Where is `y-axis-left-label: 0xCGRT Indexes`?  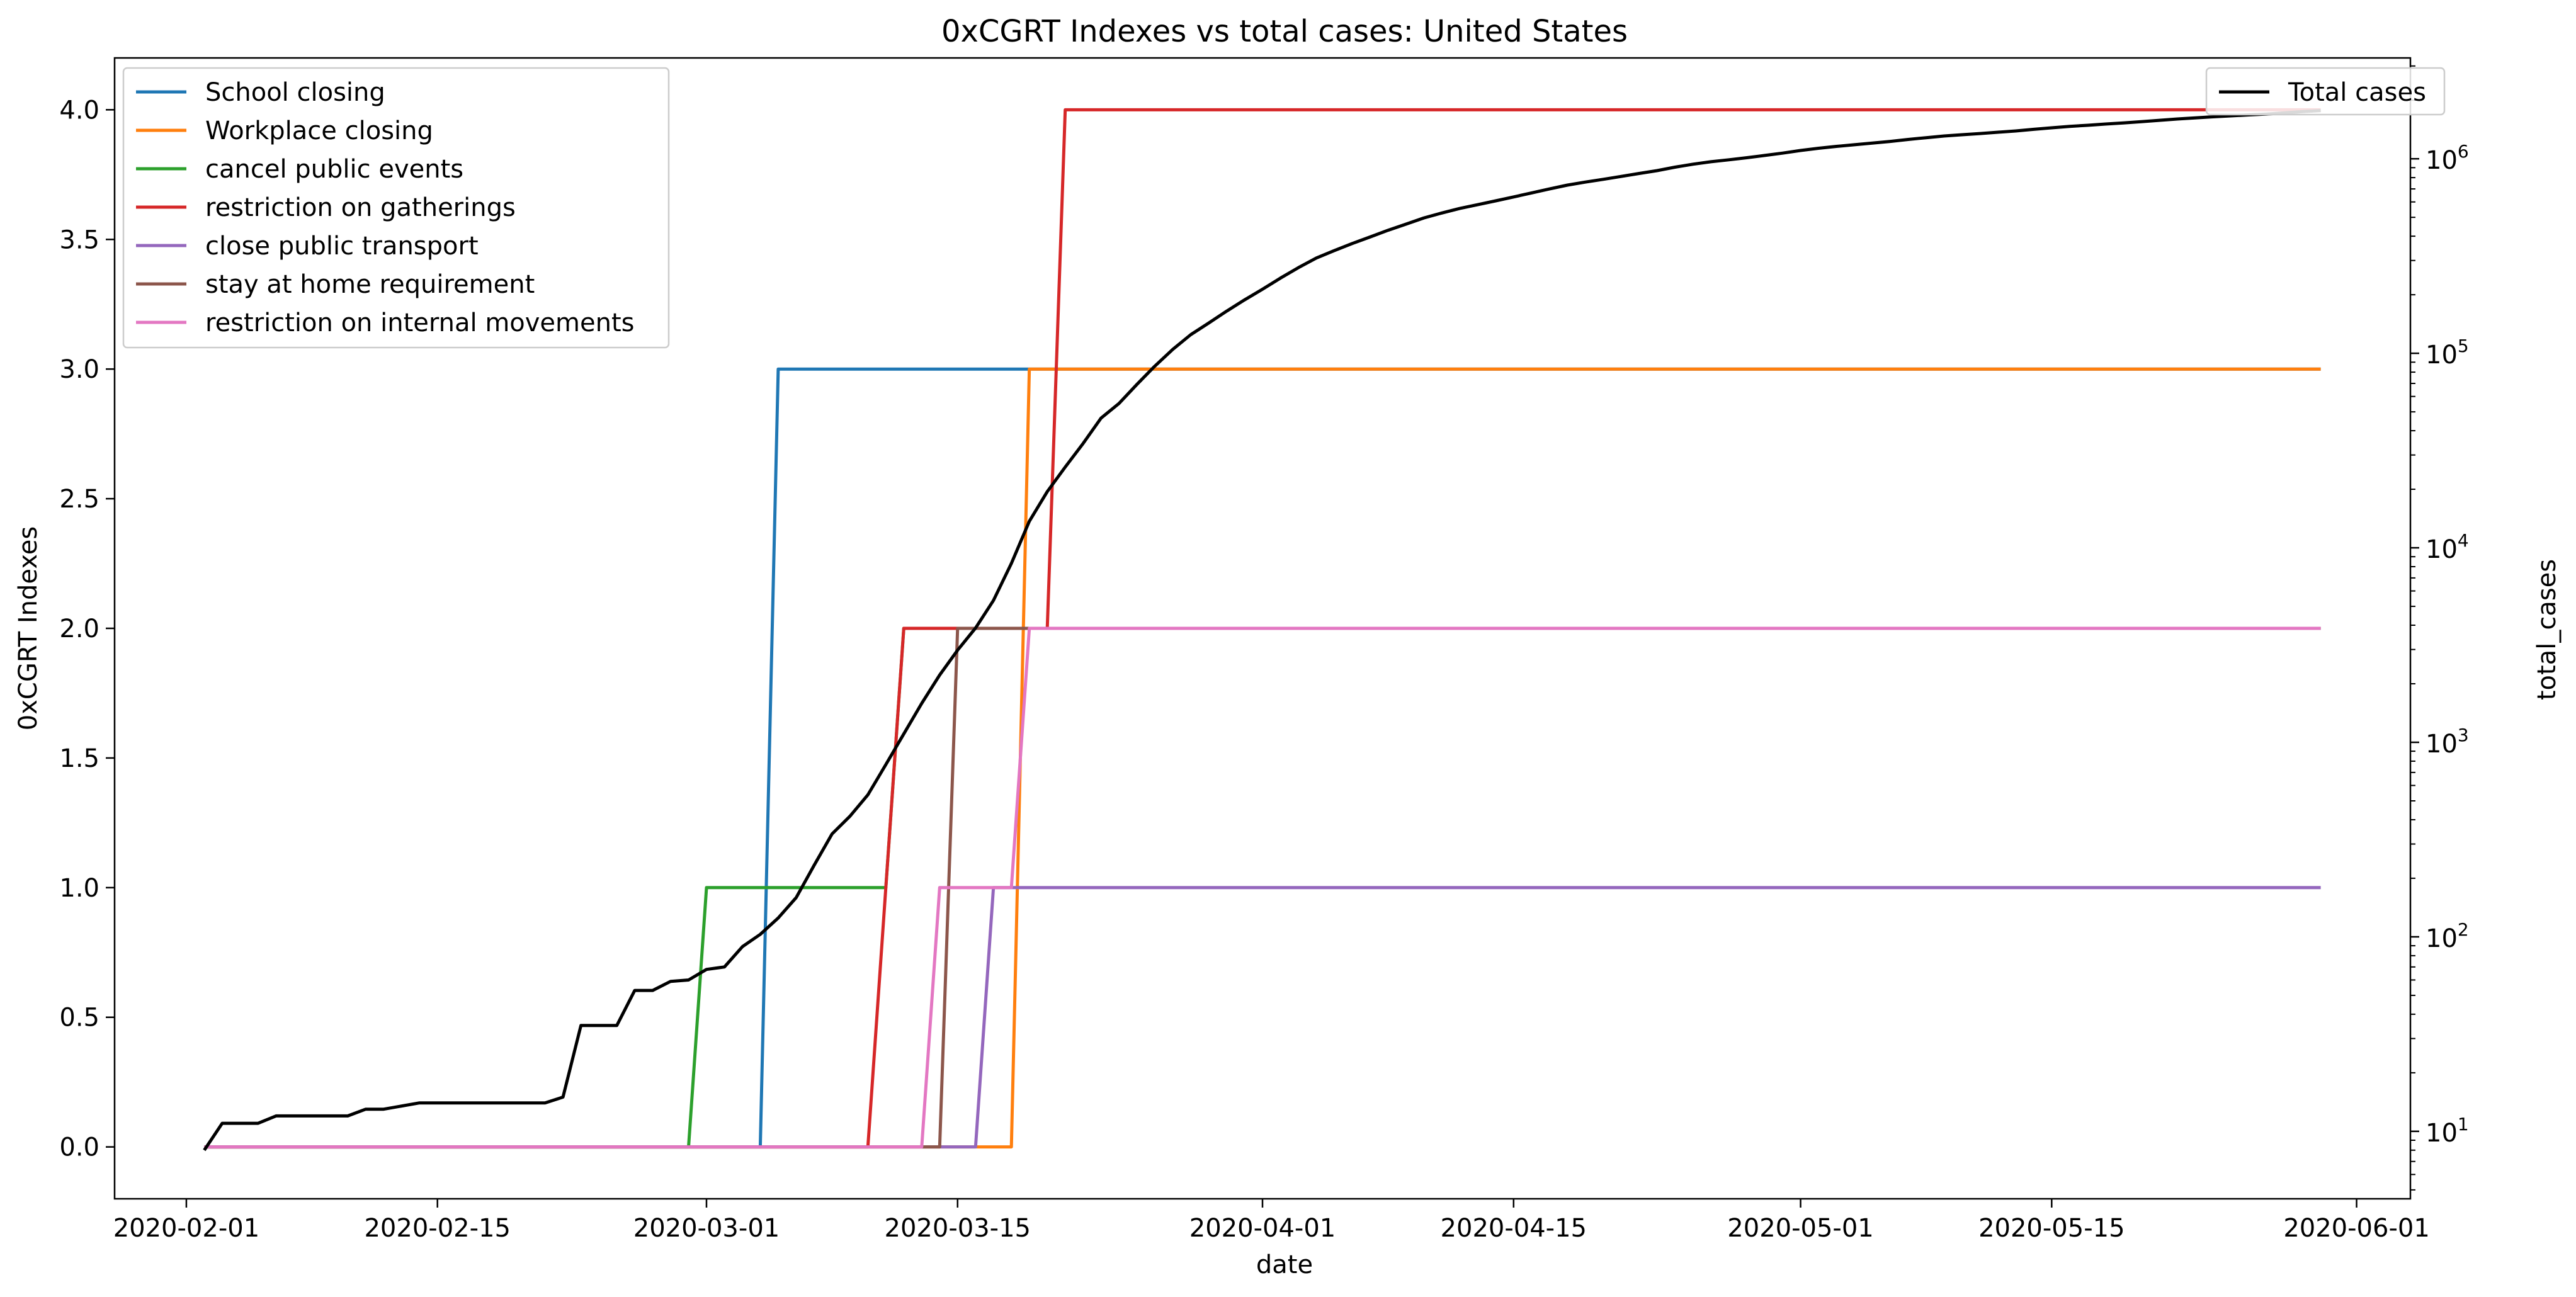
y-axis-left-label: 0xCGRT Indexes is located at coordinates (28, 628).